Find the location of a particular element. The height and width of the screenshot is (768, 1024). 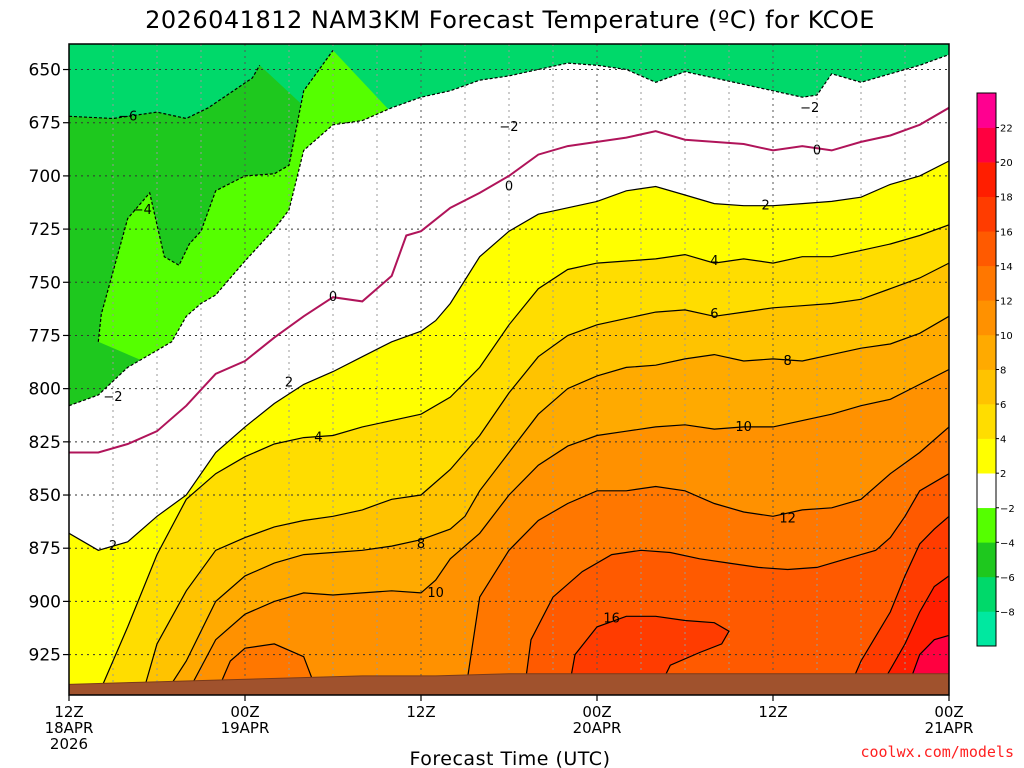

y-tick-label: 850 is located at coordinates (45, 496).